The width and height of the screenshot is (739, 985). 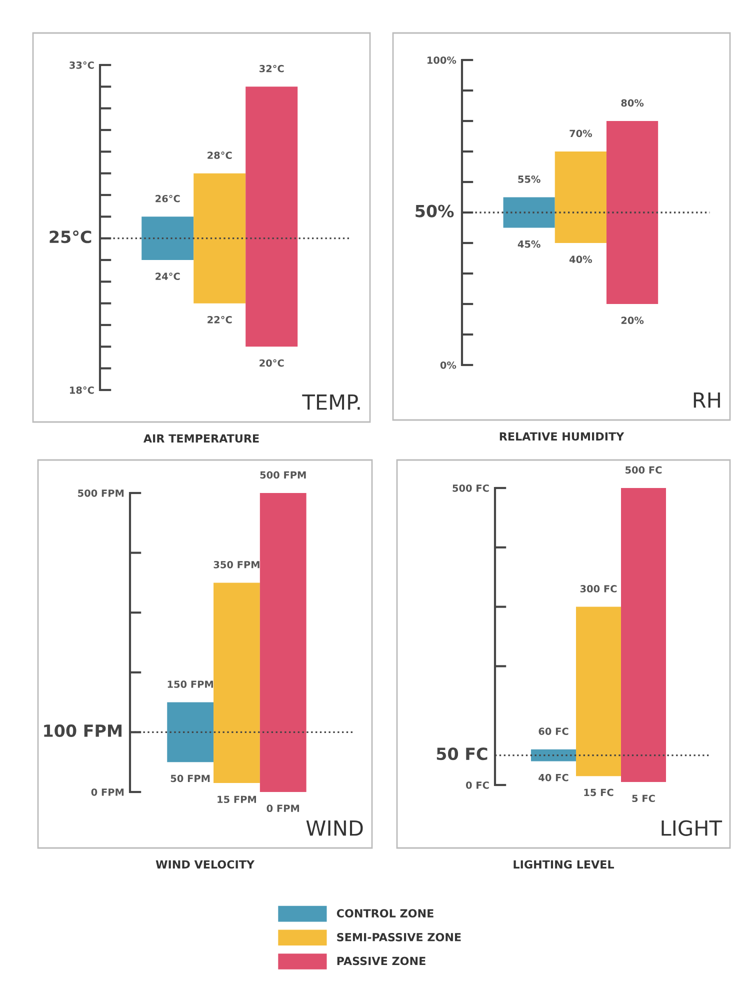 I want to click on y-tick-label: 0%, so click(x=448, y=365).